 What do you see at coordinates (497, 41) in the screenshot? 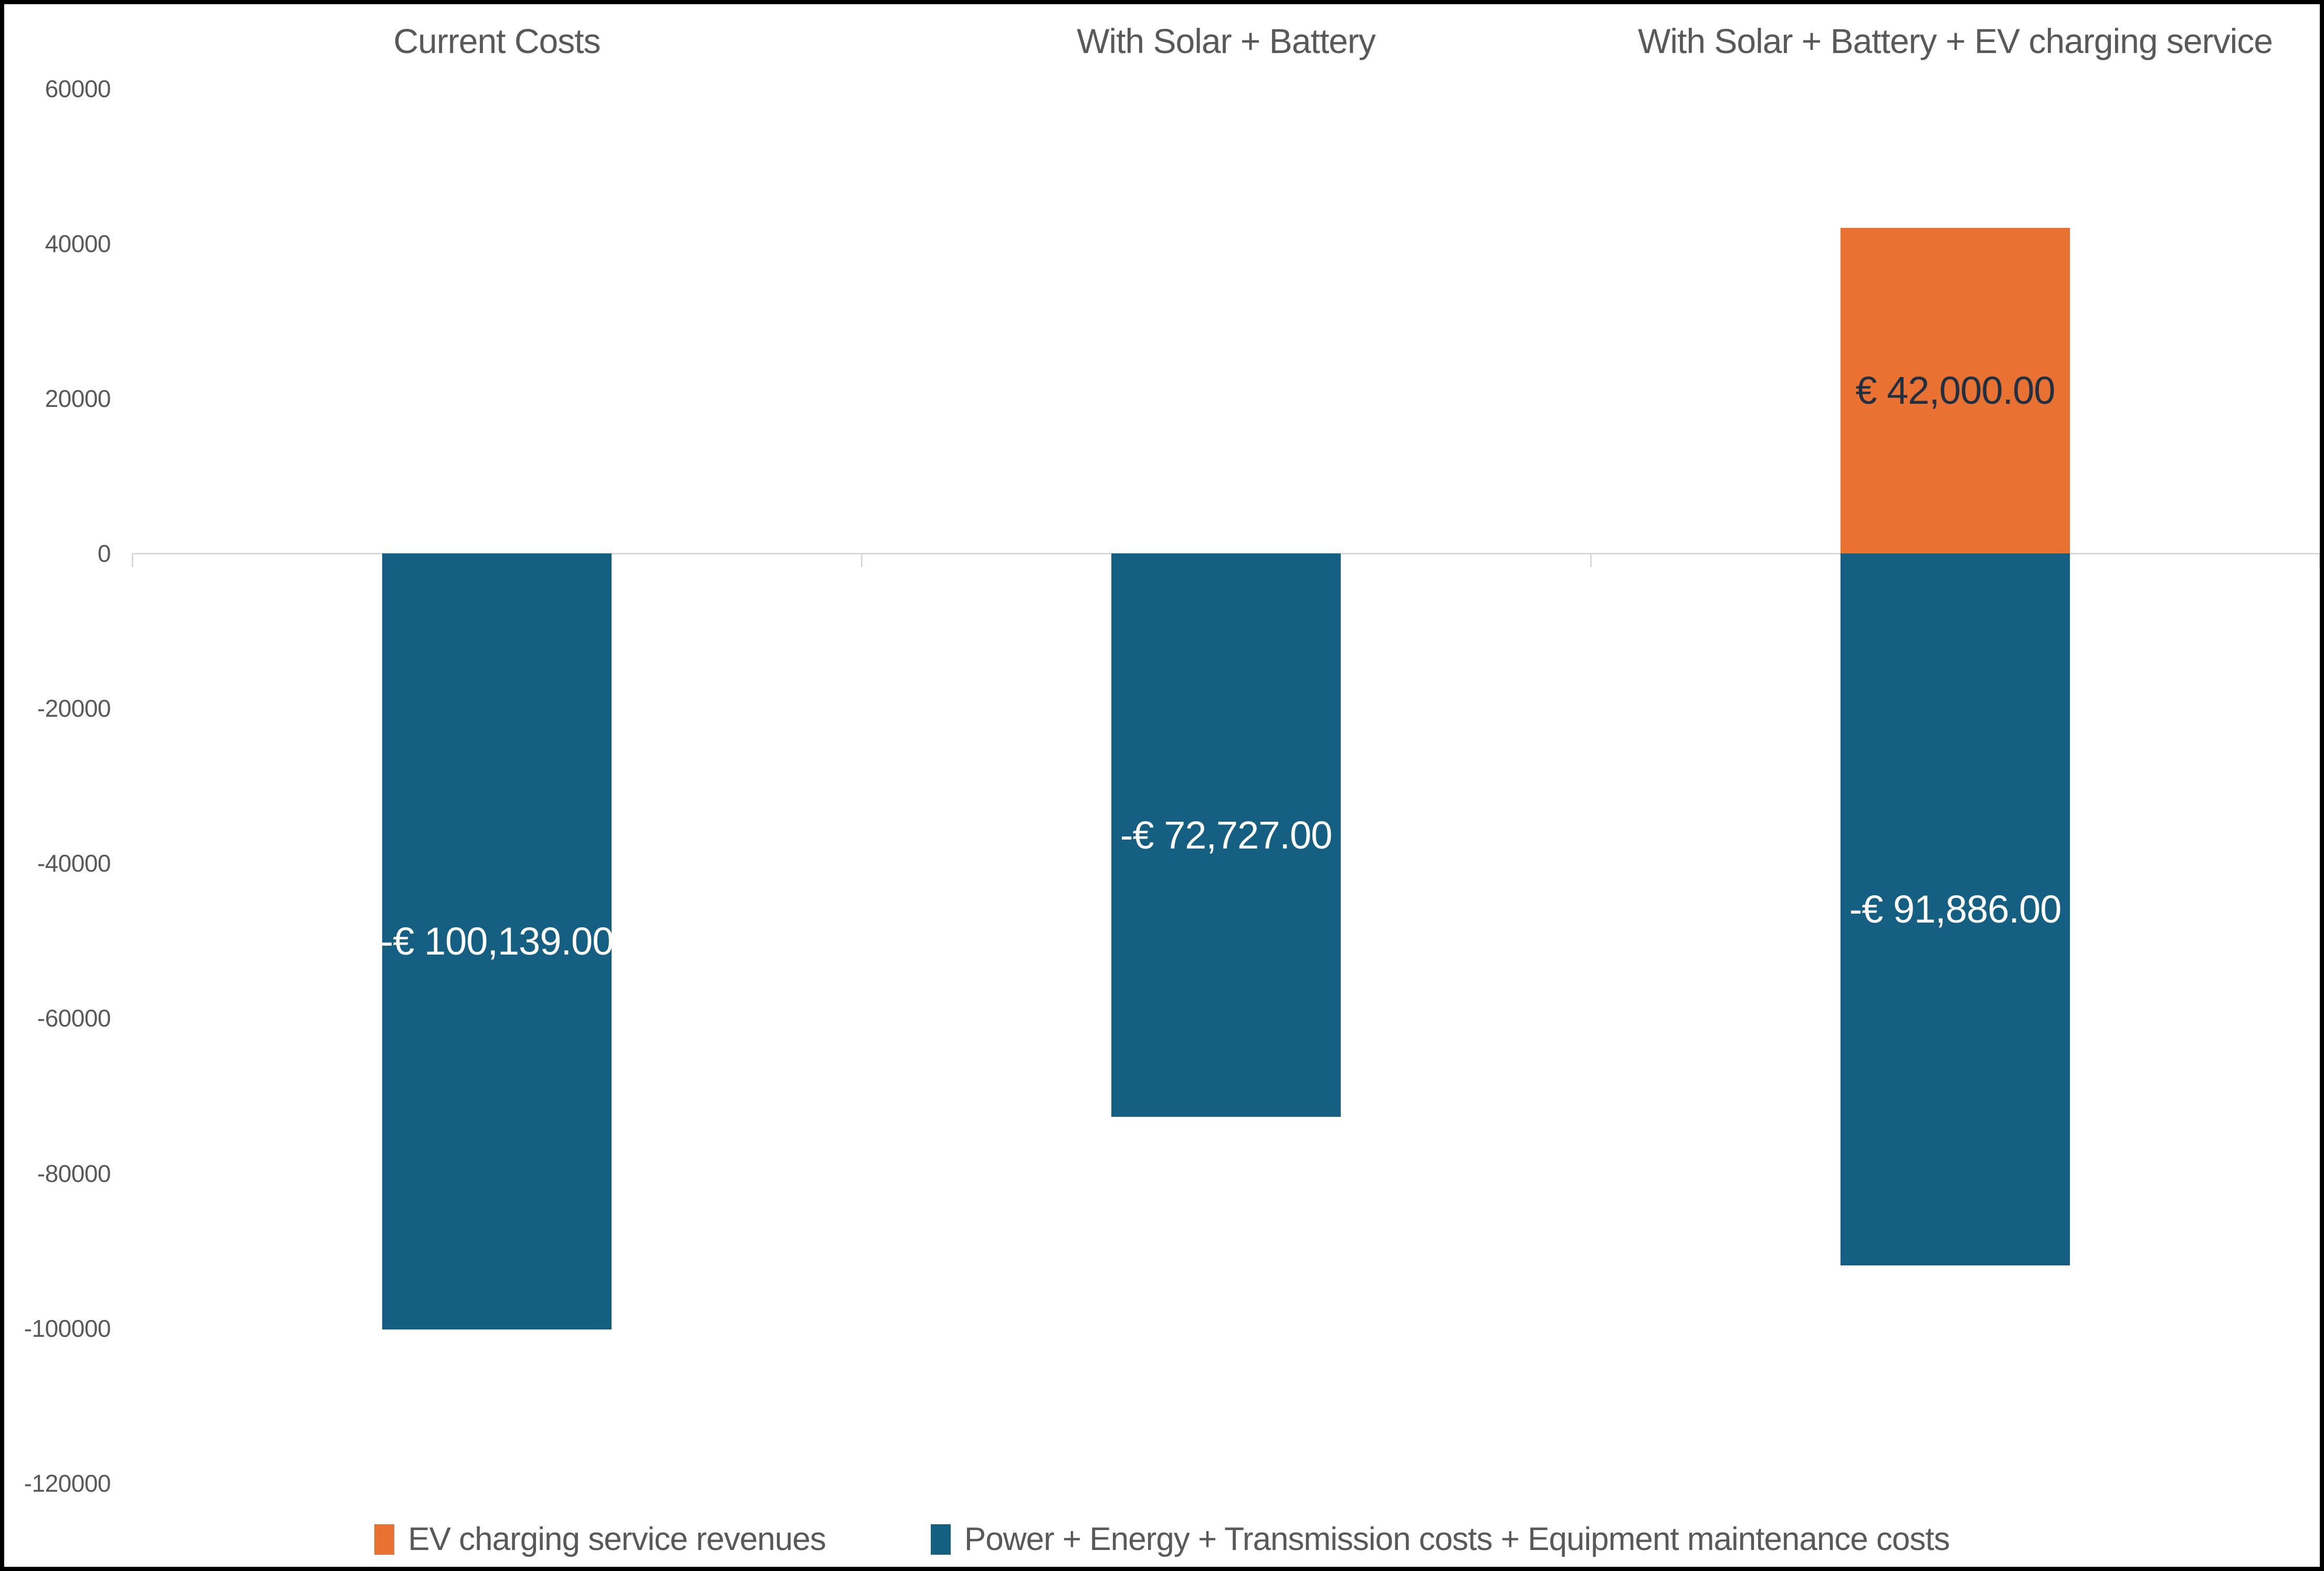
I see `category-title: Current Costs` at bounding box center [497, 41].